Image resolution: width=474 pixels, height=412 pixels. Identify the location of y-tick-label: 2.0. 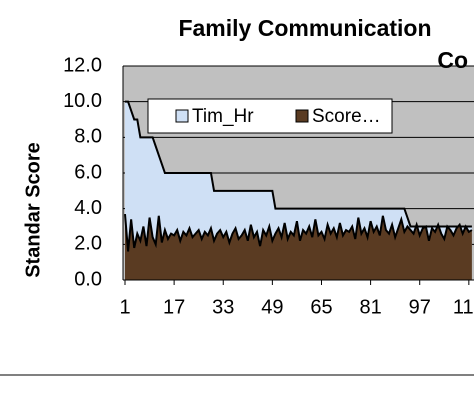
(88, 244).